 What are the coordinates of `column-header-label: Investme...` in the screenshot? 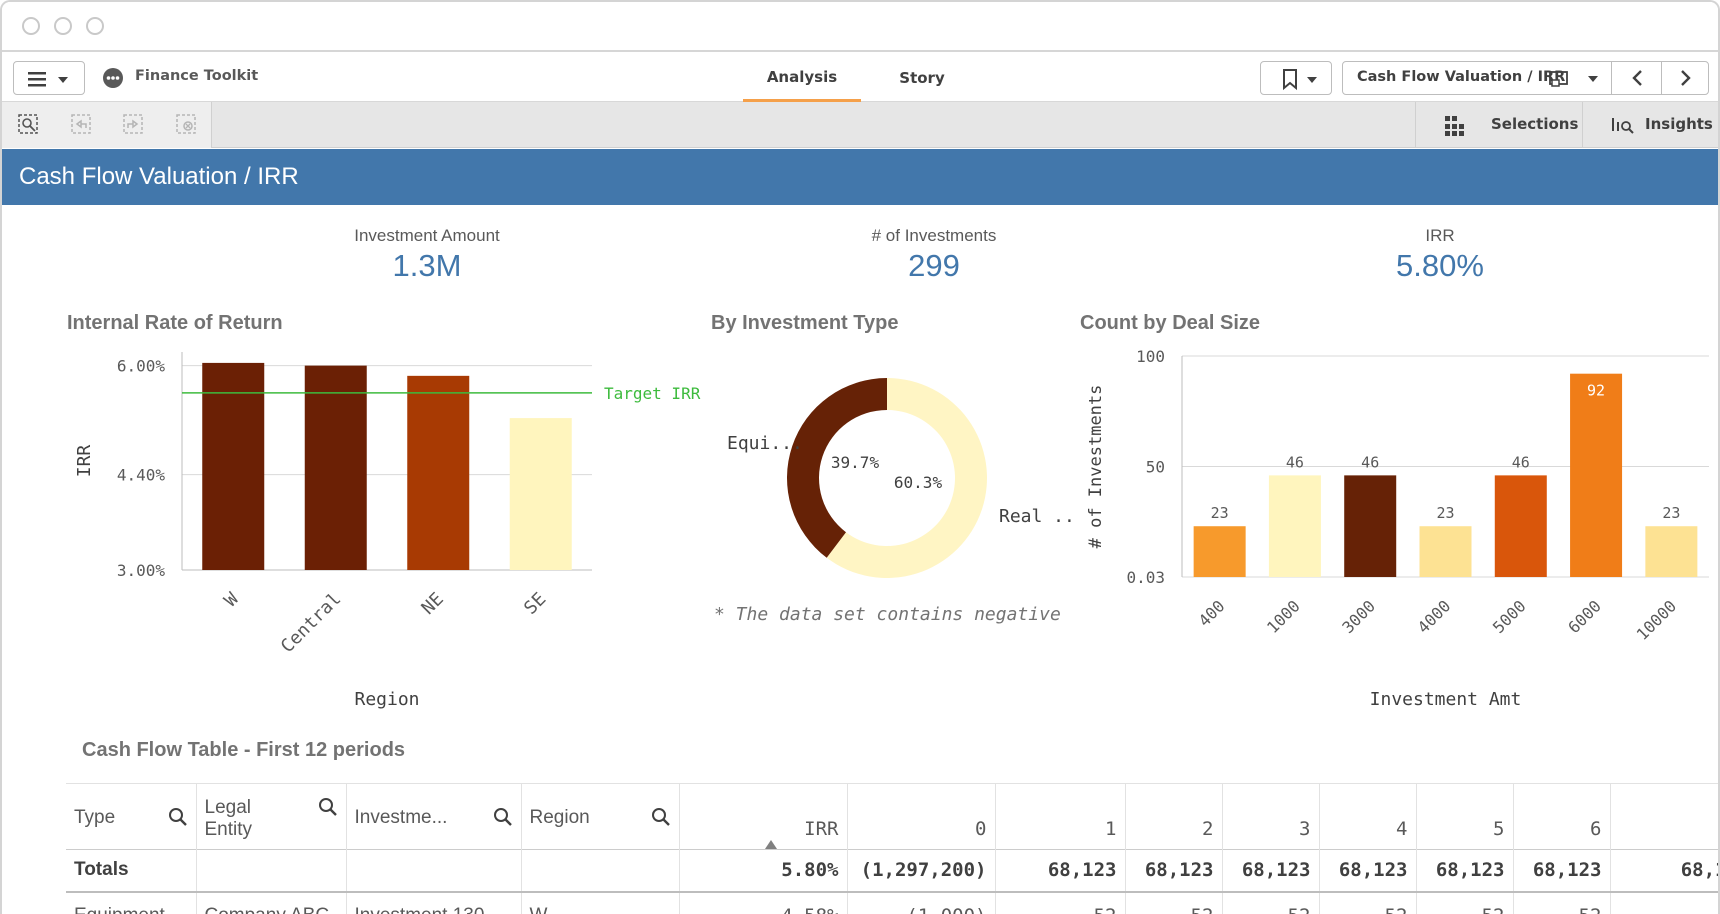 It's located at (401, 817).